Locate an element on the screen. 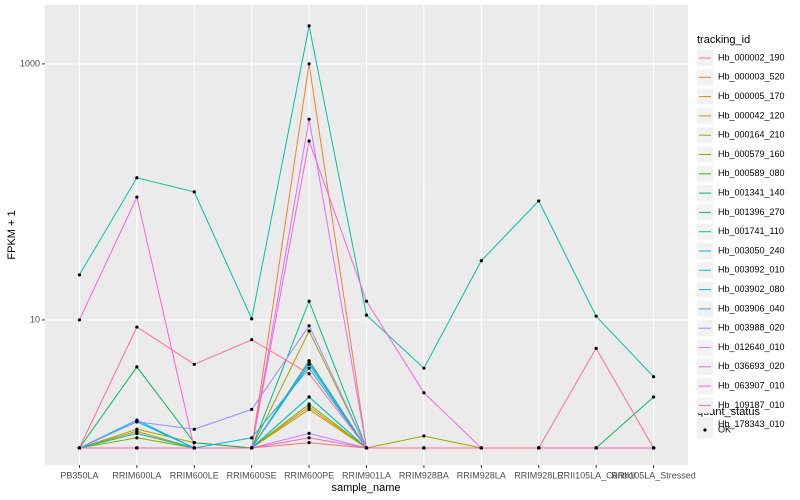 The width and height of the screenshot is (800, 500). x-tick-label: RRII105LA_Stressed is located at coordinates (653, 475).